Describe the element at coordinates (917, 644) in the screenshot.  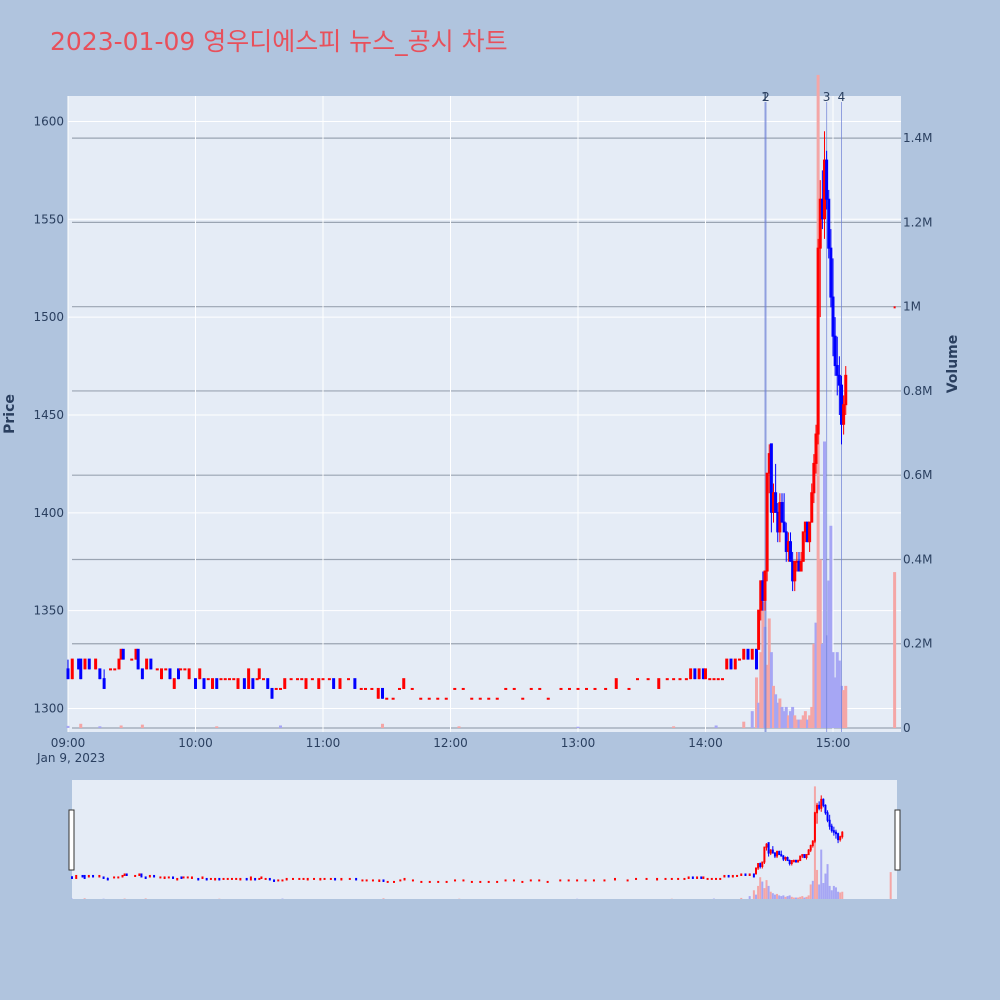
I see `volume-tick-label: 0.2M` at that location.